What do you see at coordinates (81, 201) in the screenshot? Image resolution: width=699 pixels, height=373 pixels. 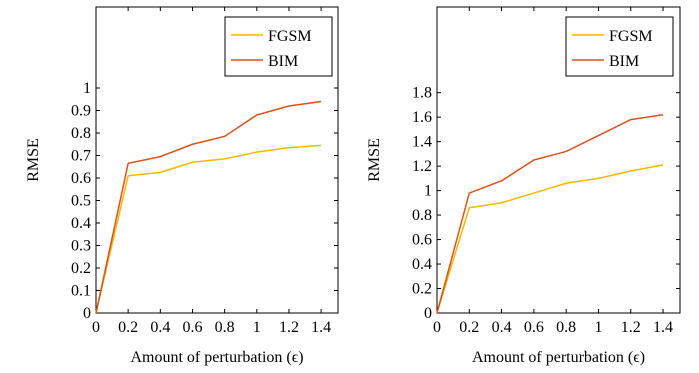 I see `y-tick-label: 0.5` at bounding box center [81, 201].